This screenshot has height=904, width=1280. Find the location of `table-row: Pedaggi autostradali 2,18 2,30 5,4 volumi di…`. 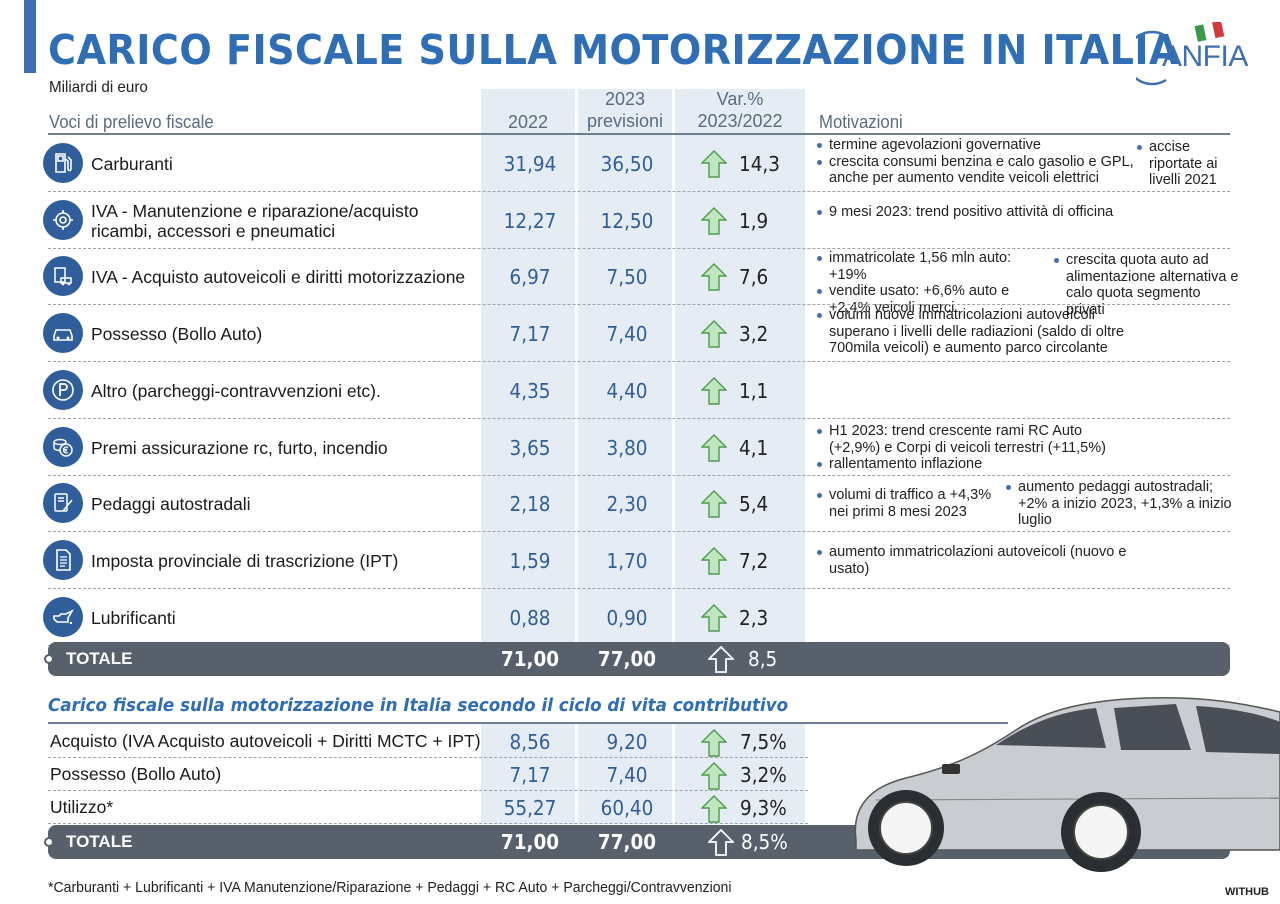

table-row: Pedaggi autostradali 2,18 2,30 5,4 volumi di… is located at coordinates (636, 503).